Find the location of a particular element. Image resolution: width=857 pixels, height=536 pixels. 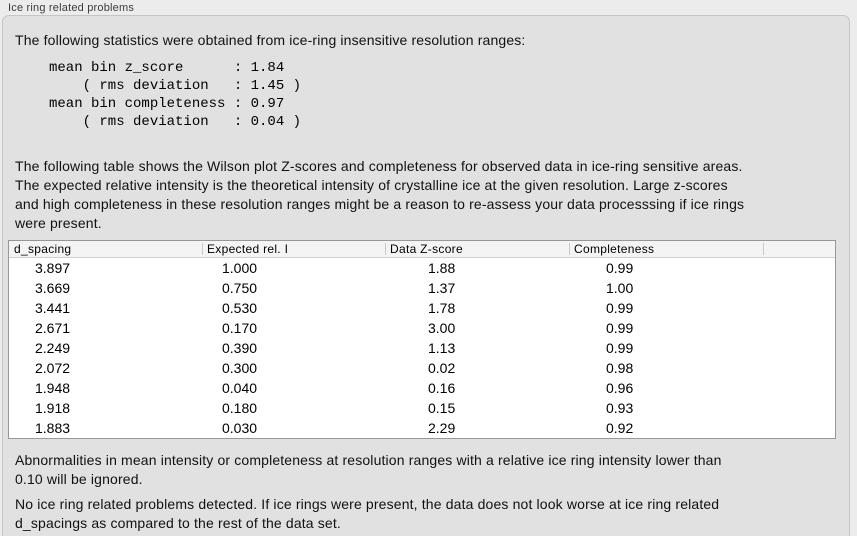

table-row: 1.918 0.180 0.15 0.93 is located at coordinates (422, 408).